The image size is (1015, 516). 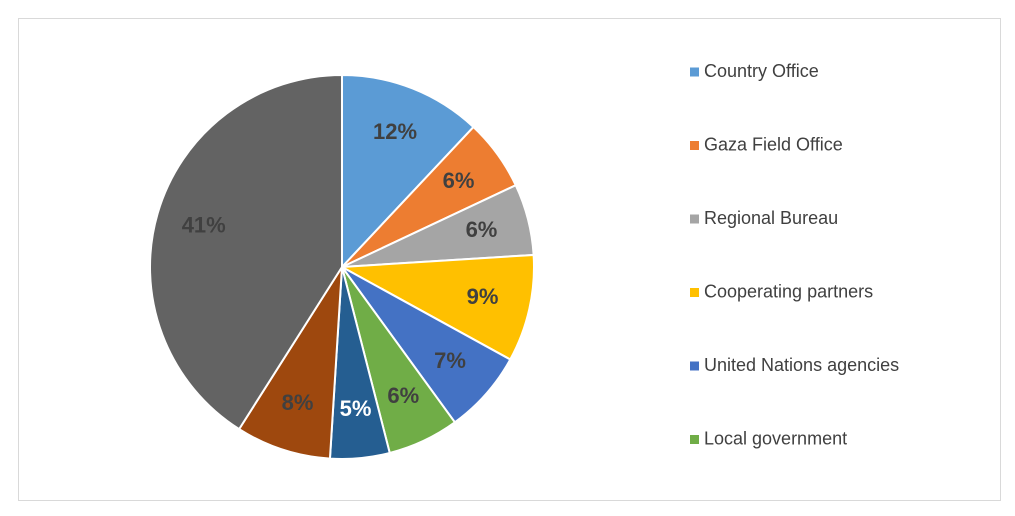 I want to click on data-label: 9%, so click(x=483, y=296).